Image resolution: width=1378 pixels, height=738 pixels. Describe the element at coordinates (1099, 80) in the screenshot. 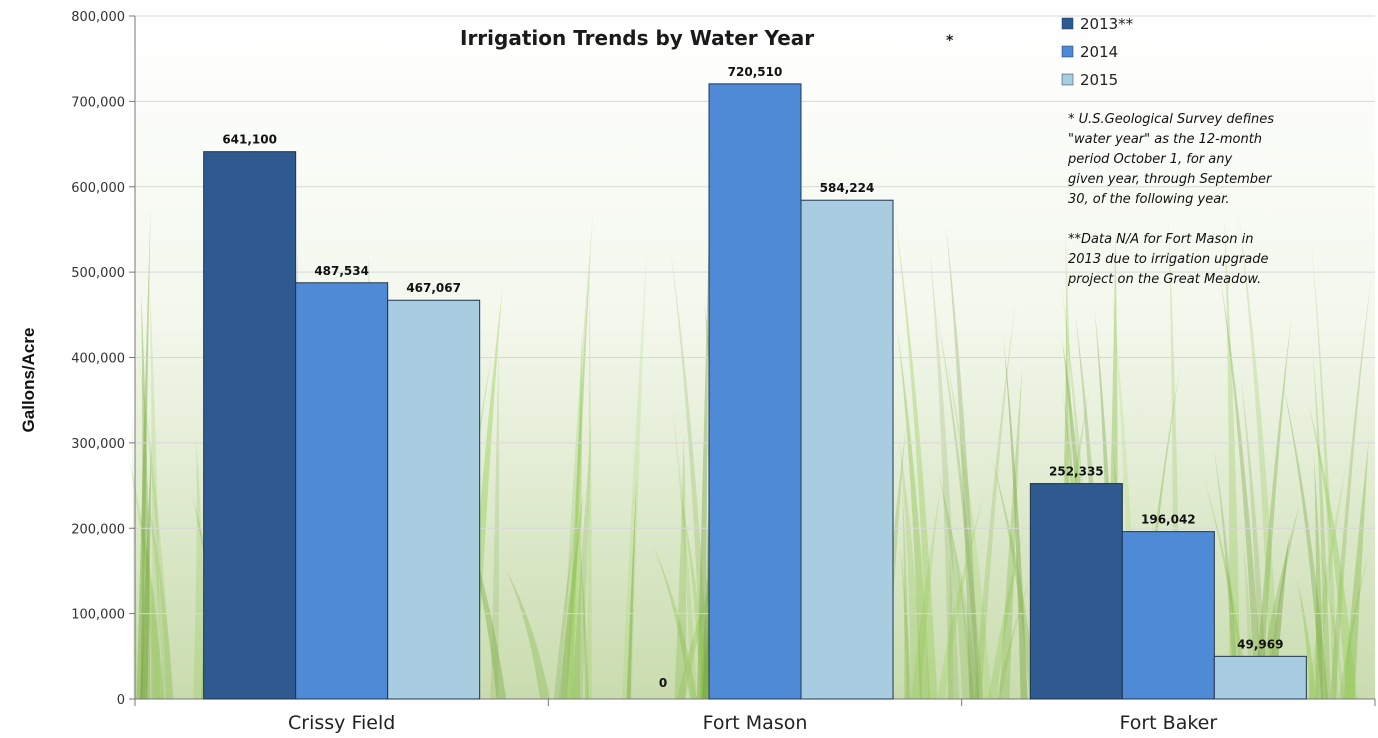

I see `legend-label: 2015` at that location.